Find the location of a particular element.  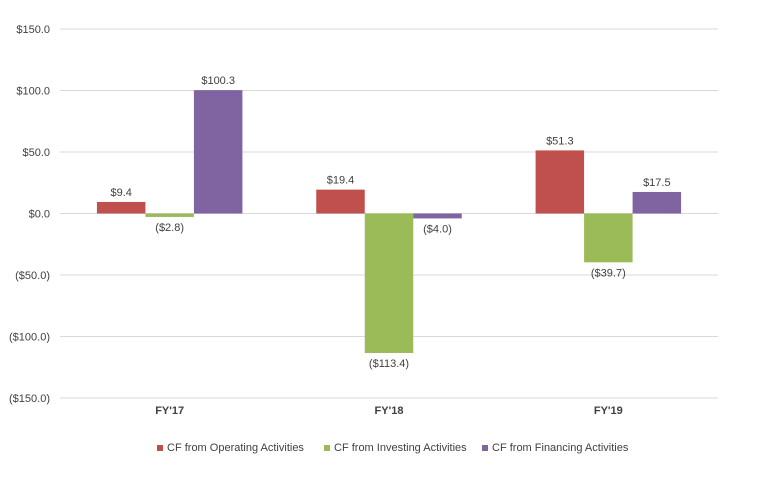

y-tick-label: $0.0 is located at coordinates (39, 215).